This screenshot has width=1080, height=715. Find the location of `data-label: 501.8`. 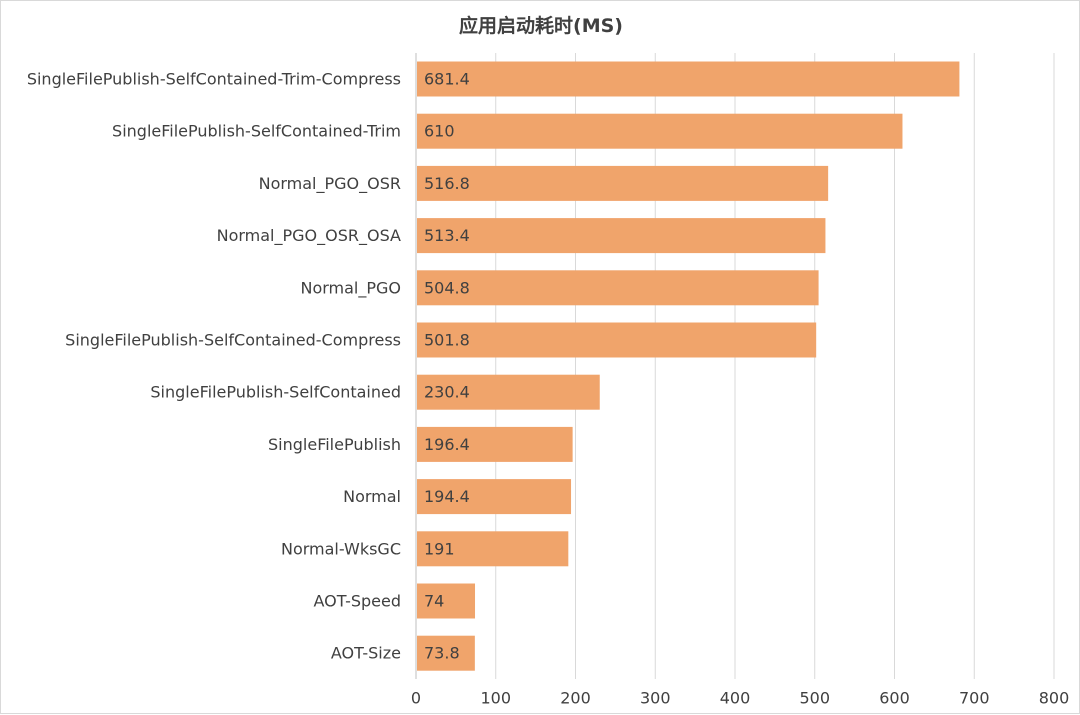

data-label: 501.8 is located at coordinates (447, 340).